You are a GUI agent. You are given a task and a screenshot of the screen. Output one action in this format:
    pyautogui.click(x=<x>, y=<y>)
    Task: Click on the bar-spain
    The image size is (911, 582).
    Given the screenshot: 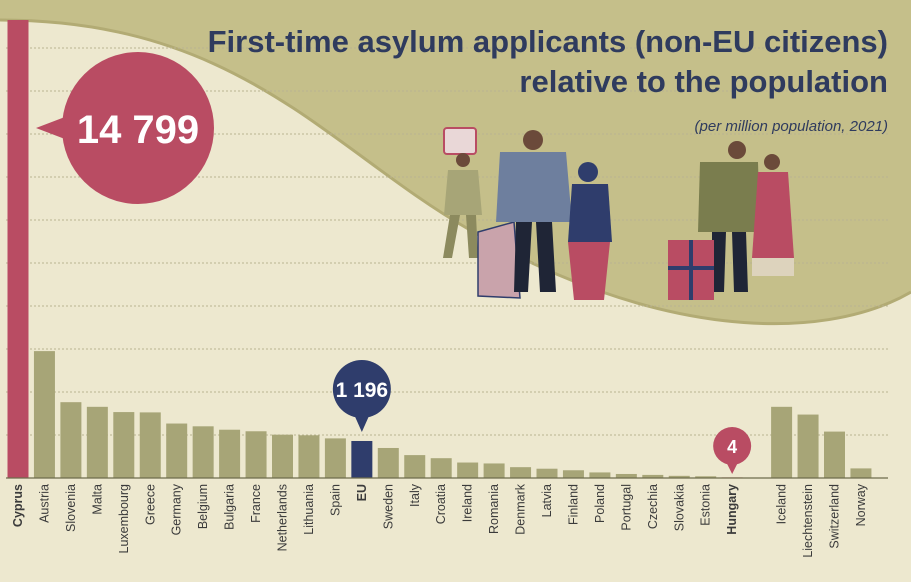 What is the action you would take?
    pyautogui.click(x=335, y=458)
    